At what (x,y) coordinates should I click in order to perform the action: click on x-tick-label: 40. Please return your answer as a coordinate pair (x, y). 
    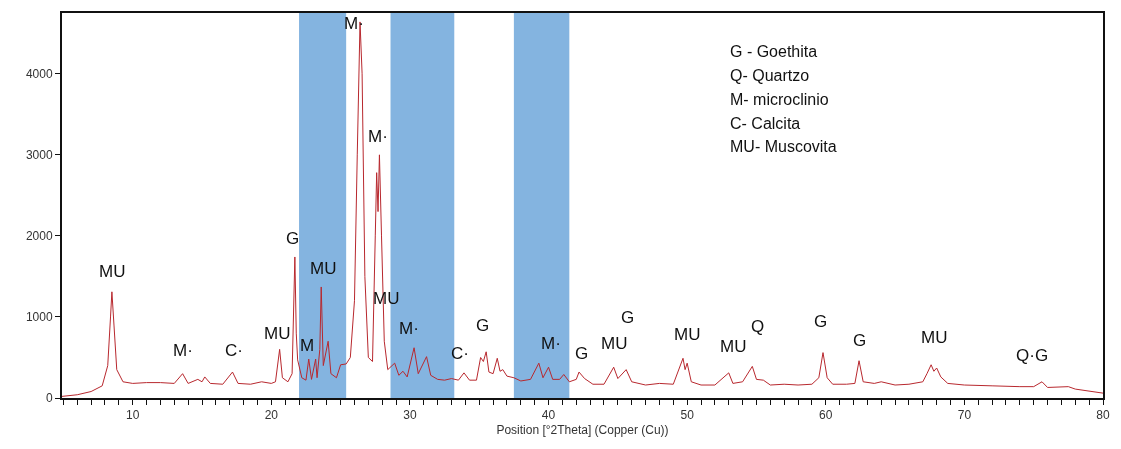
    Looking at the image, I should click on (548, 415).